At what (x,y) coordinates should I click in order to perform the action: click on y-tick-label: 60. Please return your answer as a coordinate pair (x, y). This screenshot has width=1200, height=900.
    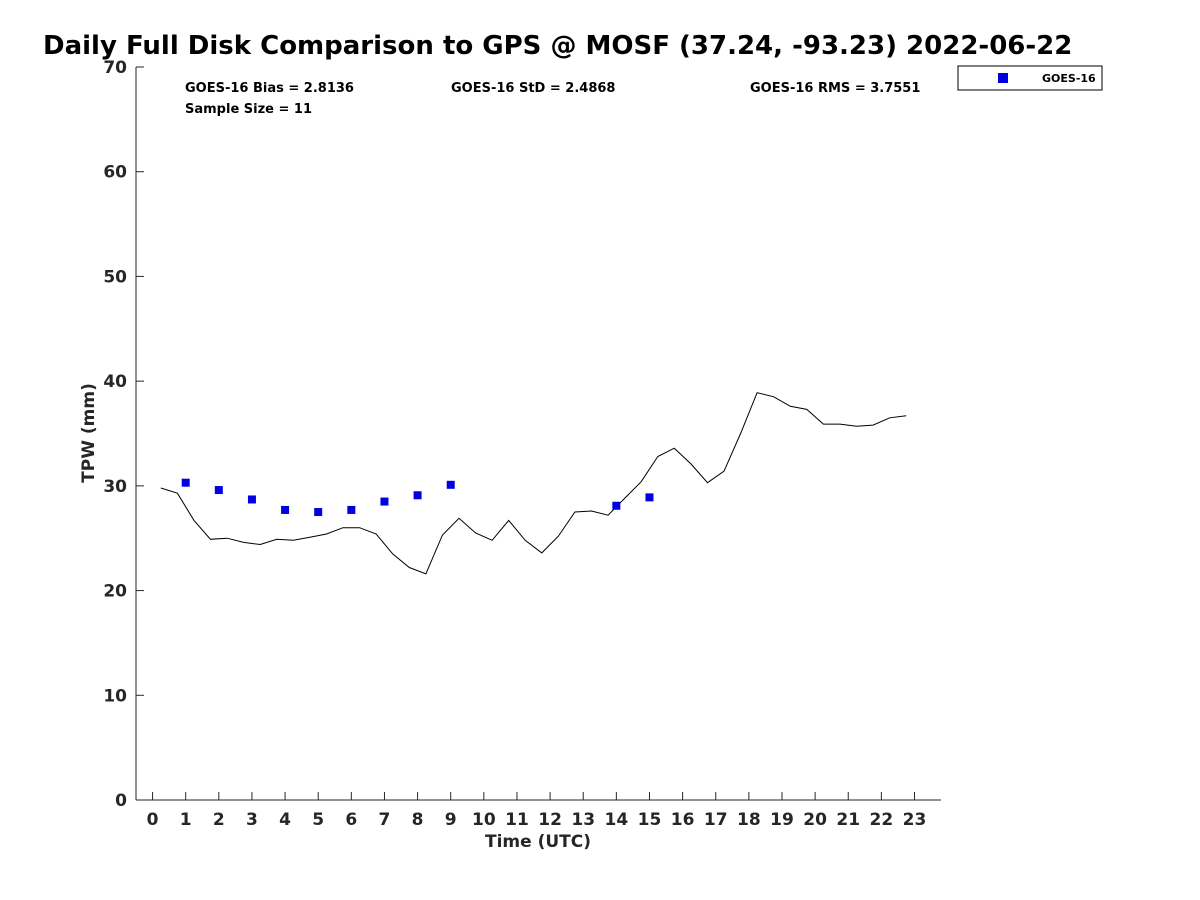
    Looking at the image, I should click on (115, 173).